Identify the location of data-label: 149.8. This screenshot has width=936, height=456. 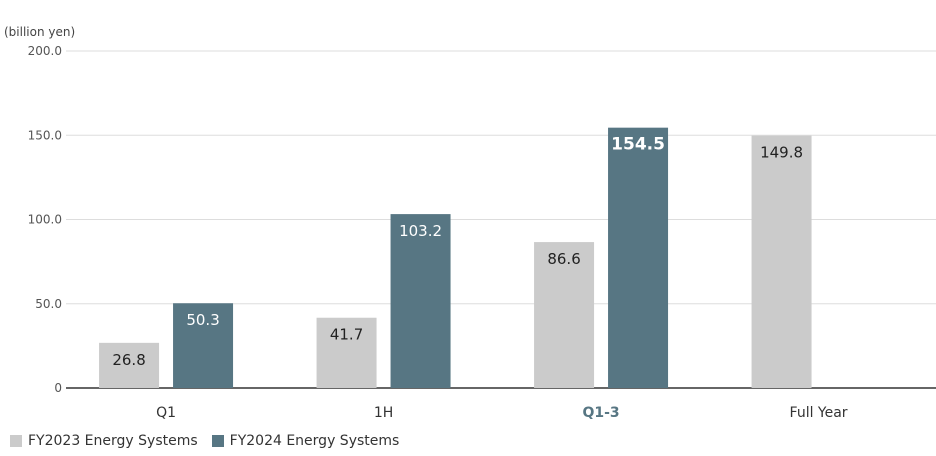
(781, 153).